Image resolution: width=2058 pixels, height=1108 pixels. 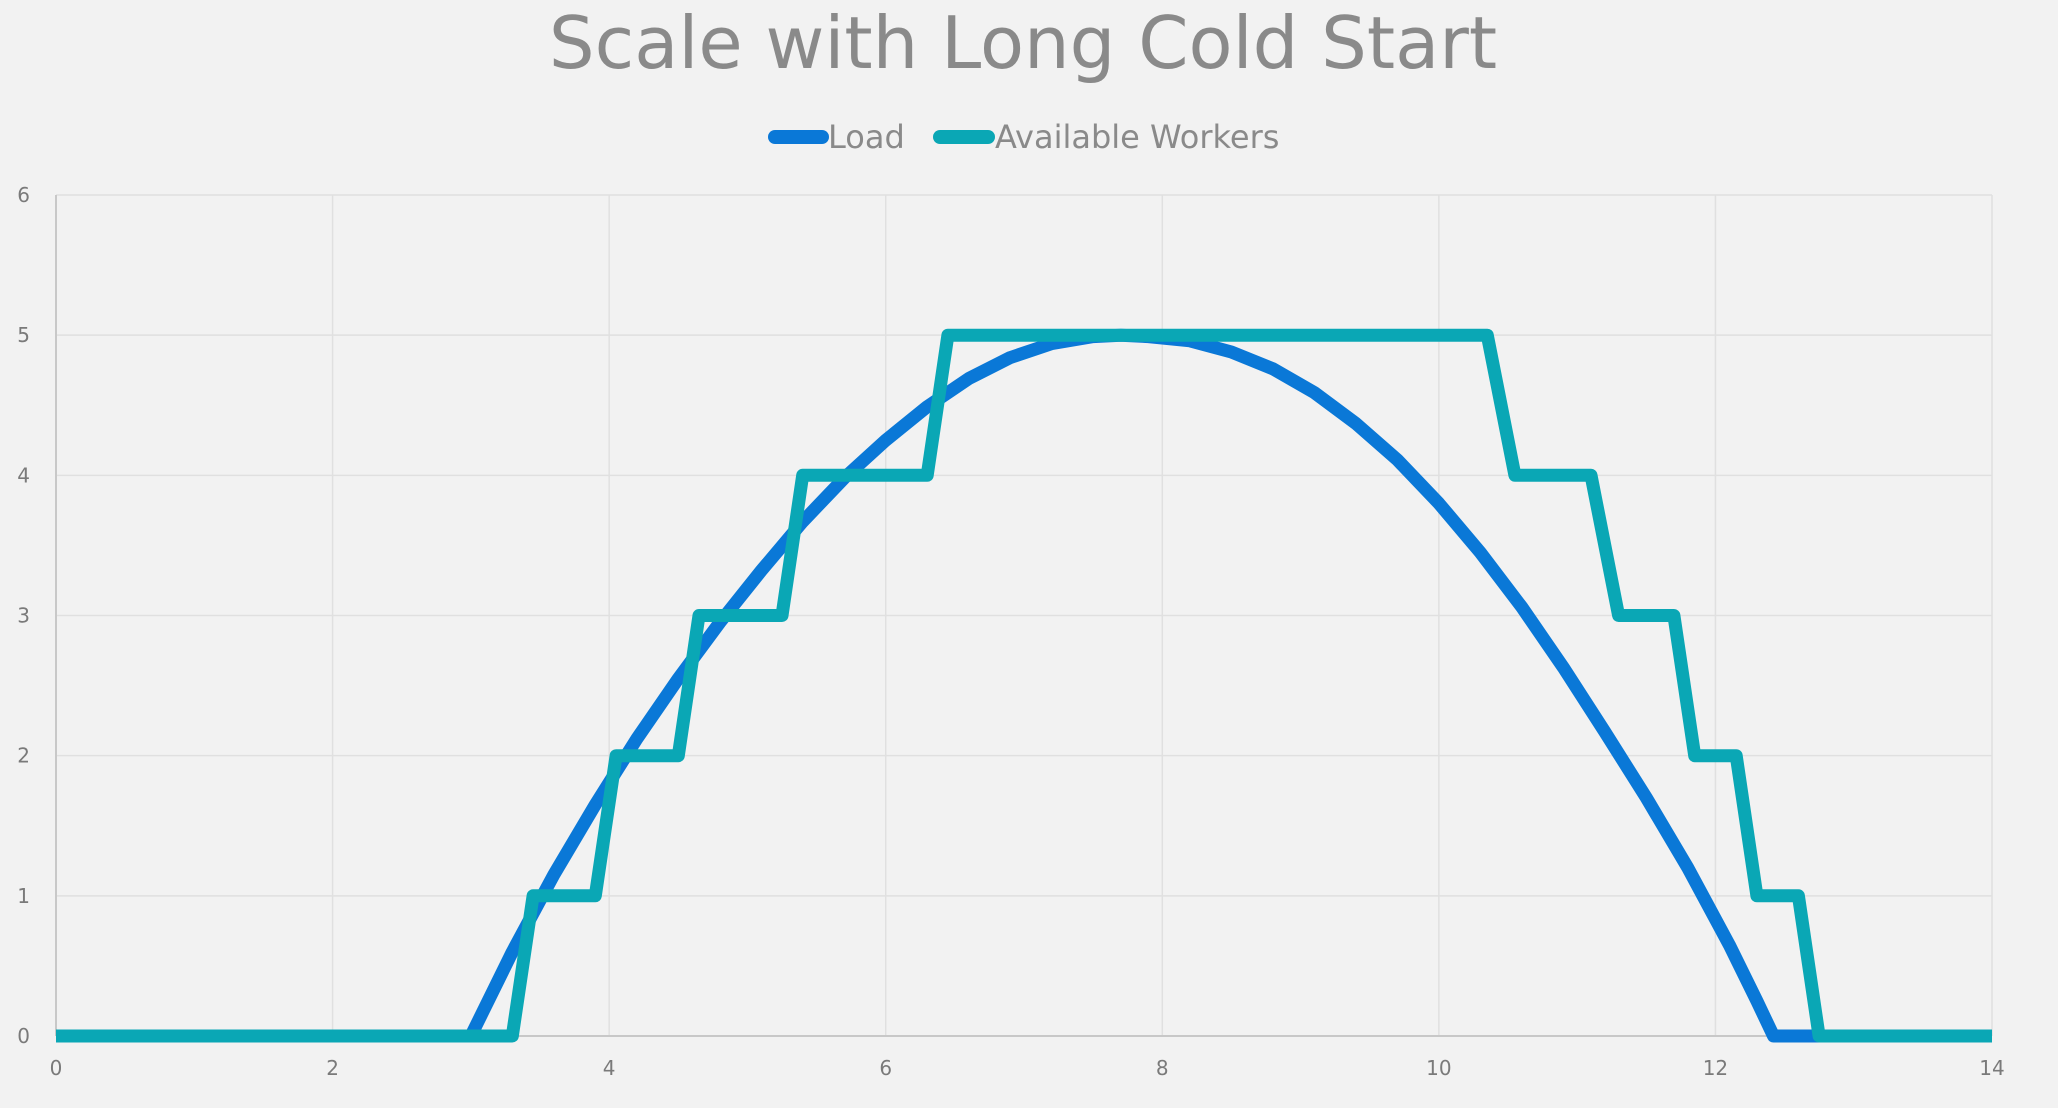 I want to click on y-tick-label: 3, so click(x=23, y=616).